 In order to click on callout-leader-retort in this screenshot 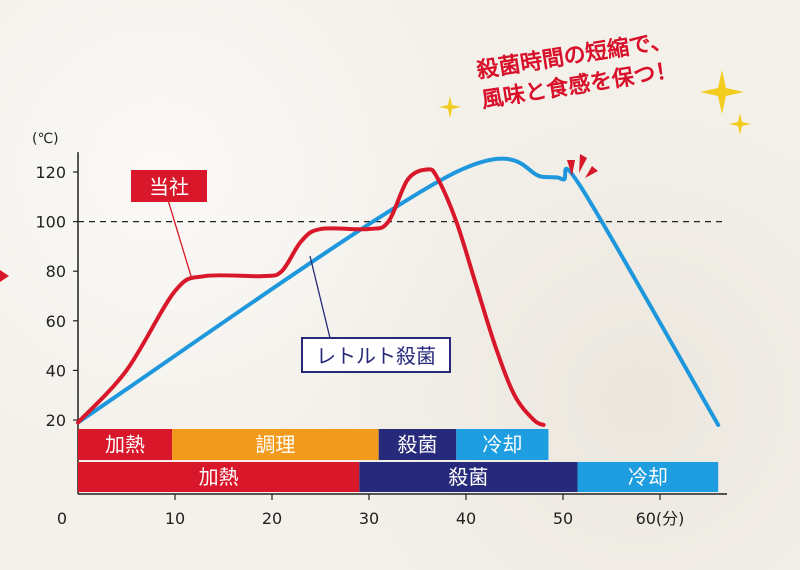, I will do `click(320, 297)`.